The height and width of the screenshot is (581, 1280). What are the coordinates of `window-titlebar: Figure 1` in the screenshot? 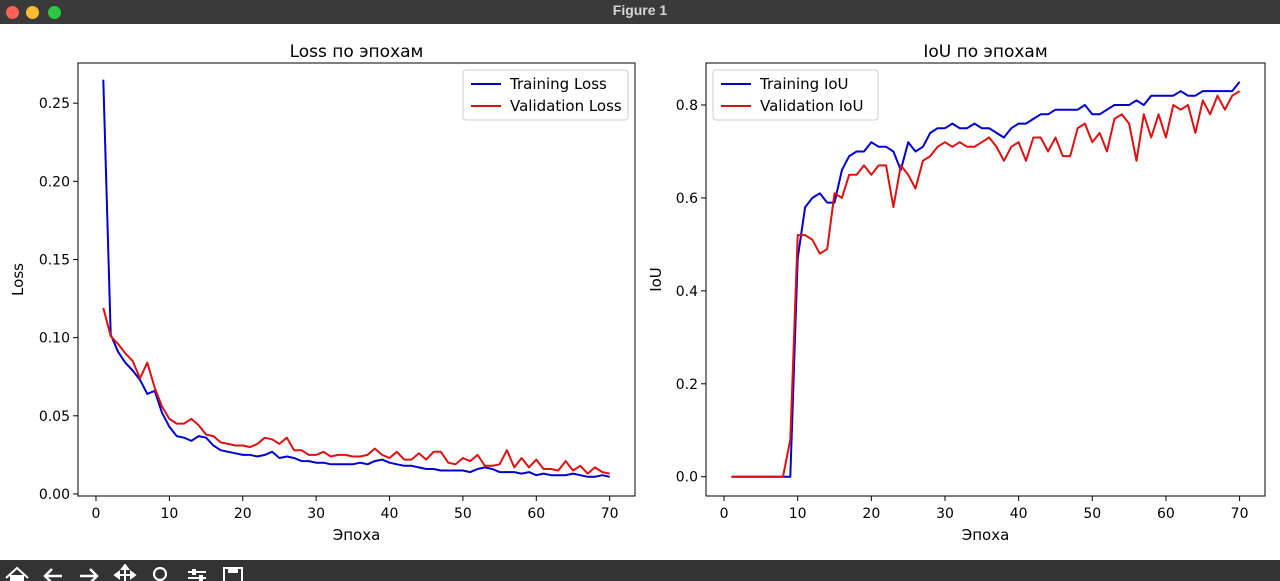 It's located at (640, 12).